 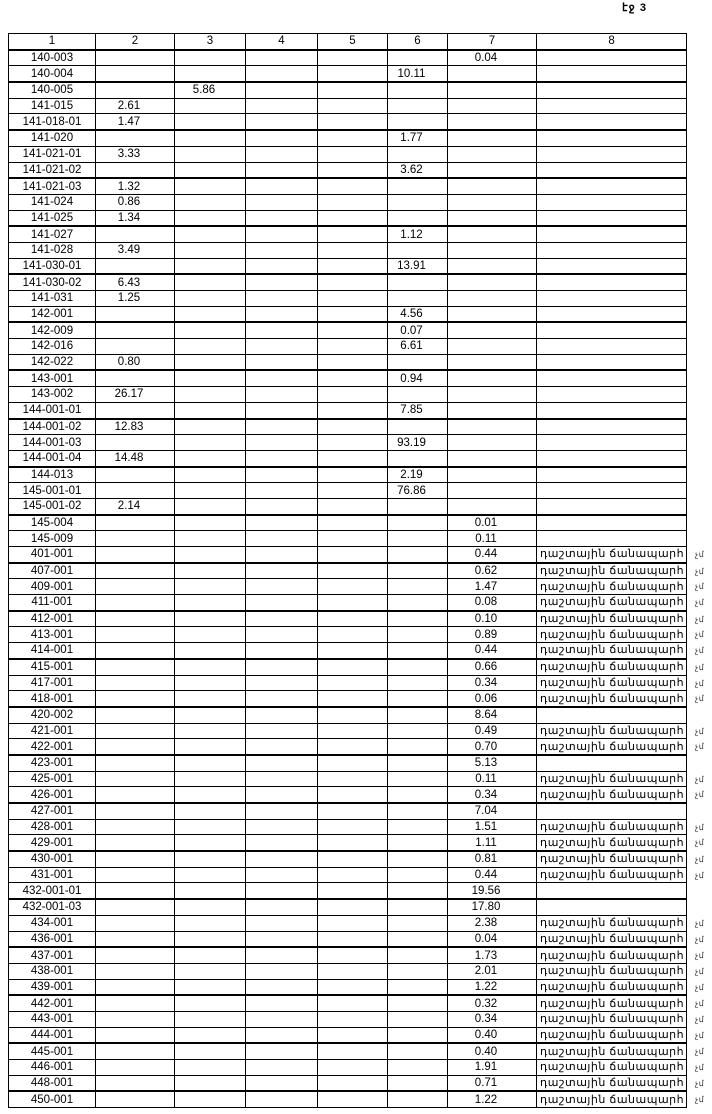 What do you see at coordinates (52, 1035) in the screenshot?
I see `parcel-id-cell: 444-001` at bounding box center [52, 1035].